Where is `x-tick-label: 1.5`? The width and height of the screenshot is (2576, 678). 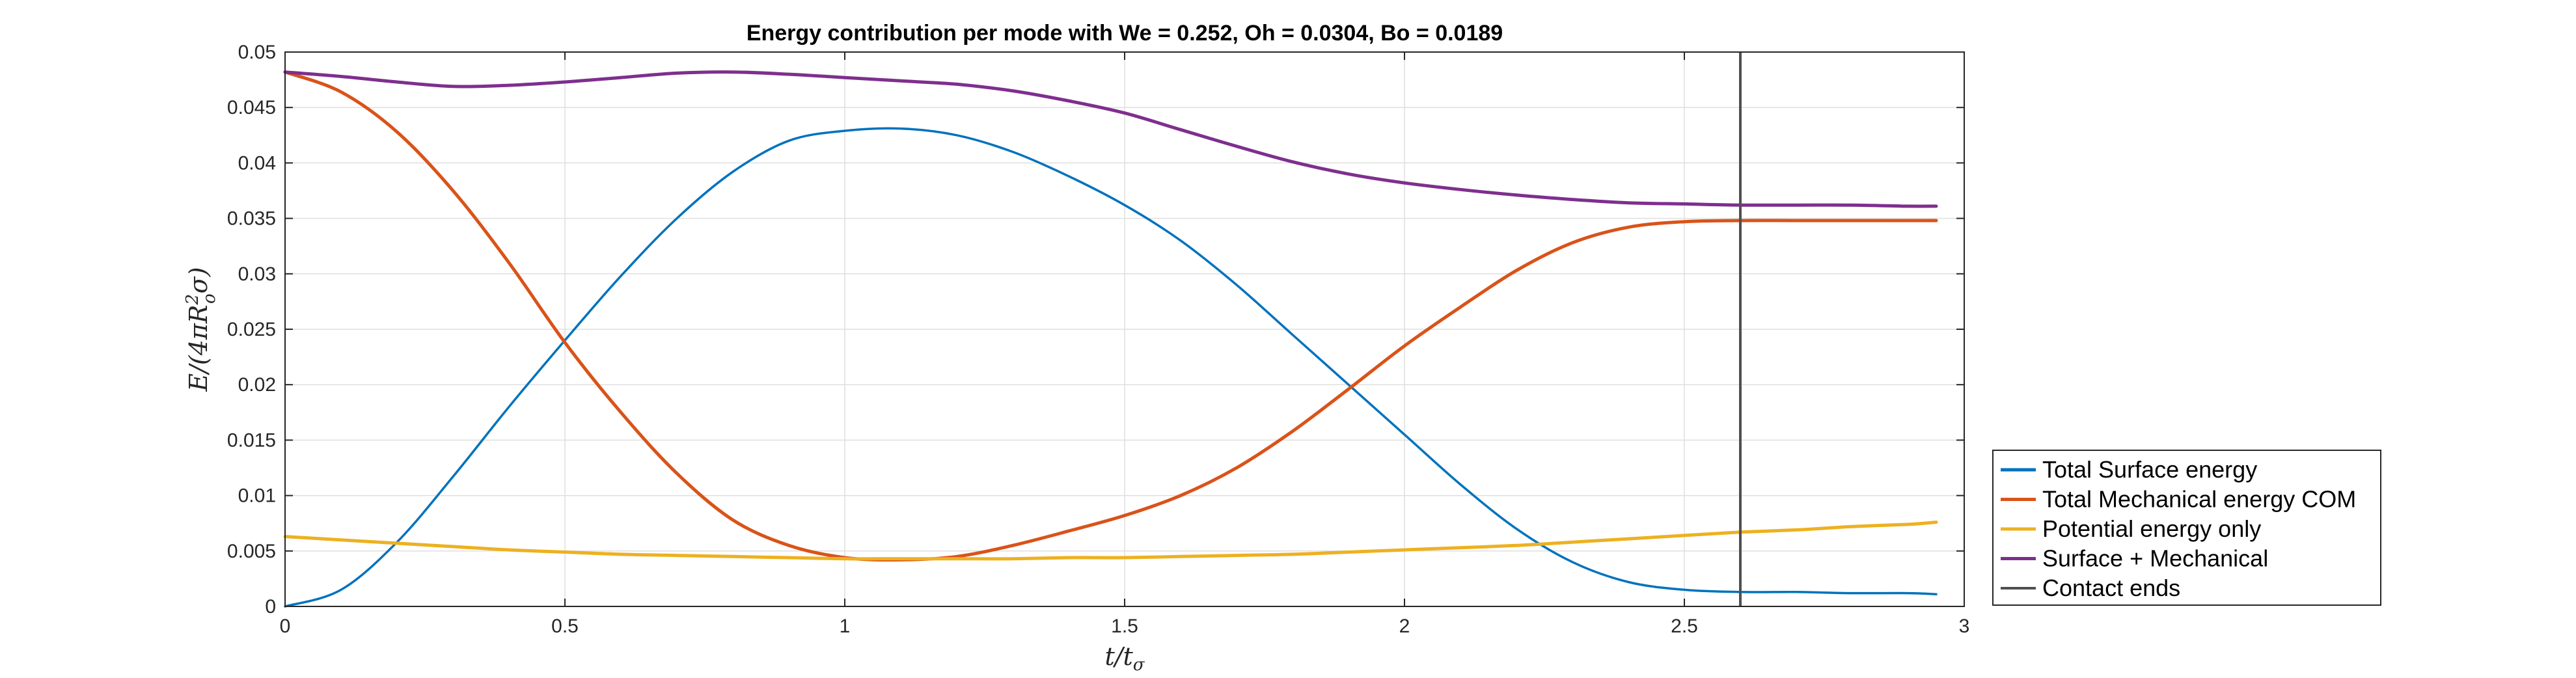
x-tick-label: 1.5 is located at coordinates (1125, 626).